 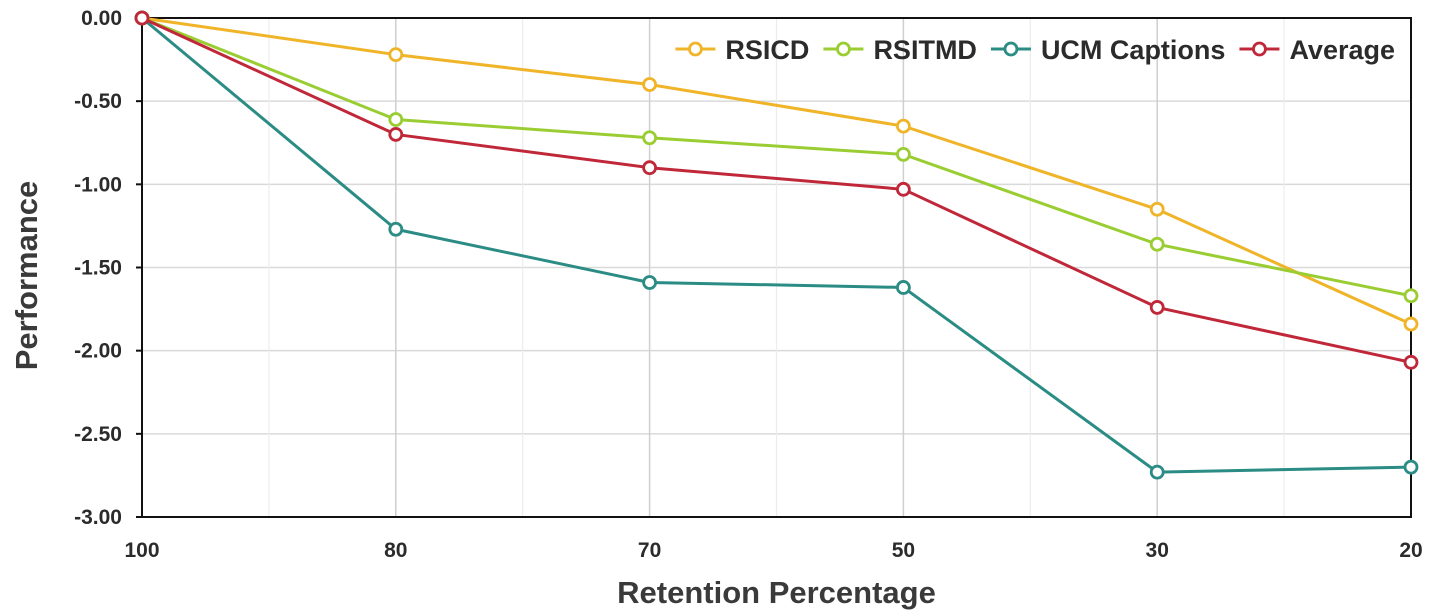 I want to click on legend-label-ucm-captions: UCM Captions, so click(x=1133, y=50).